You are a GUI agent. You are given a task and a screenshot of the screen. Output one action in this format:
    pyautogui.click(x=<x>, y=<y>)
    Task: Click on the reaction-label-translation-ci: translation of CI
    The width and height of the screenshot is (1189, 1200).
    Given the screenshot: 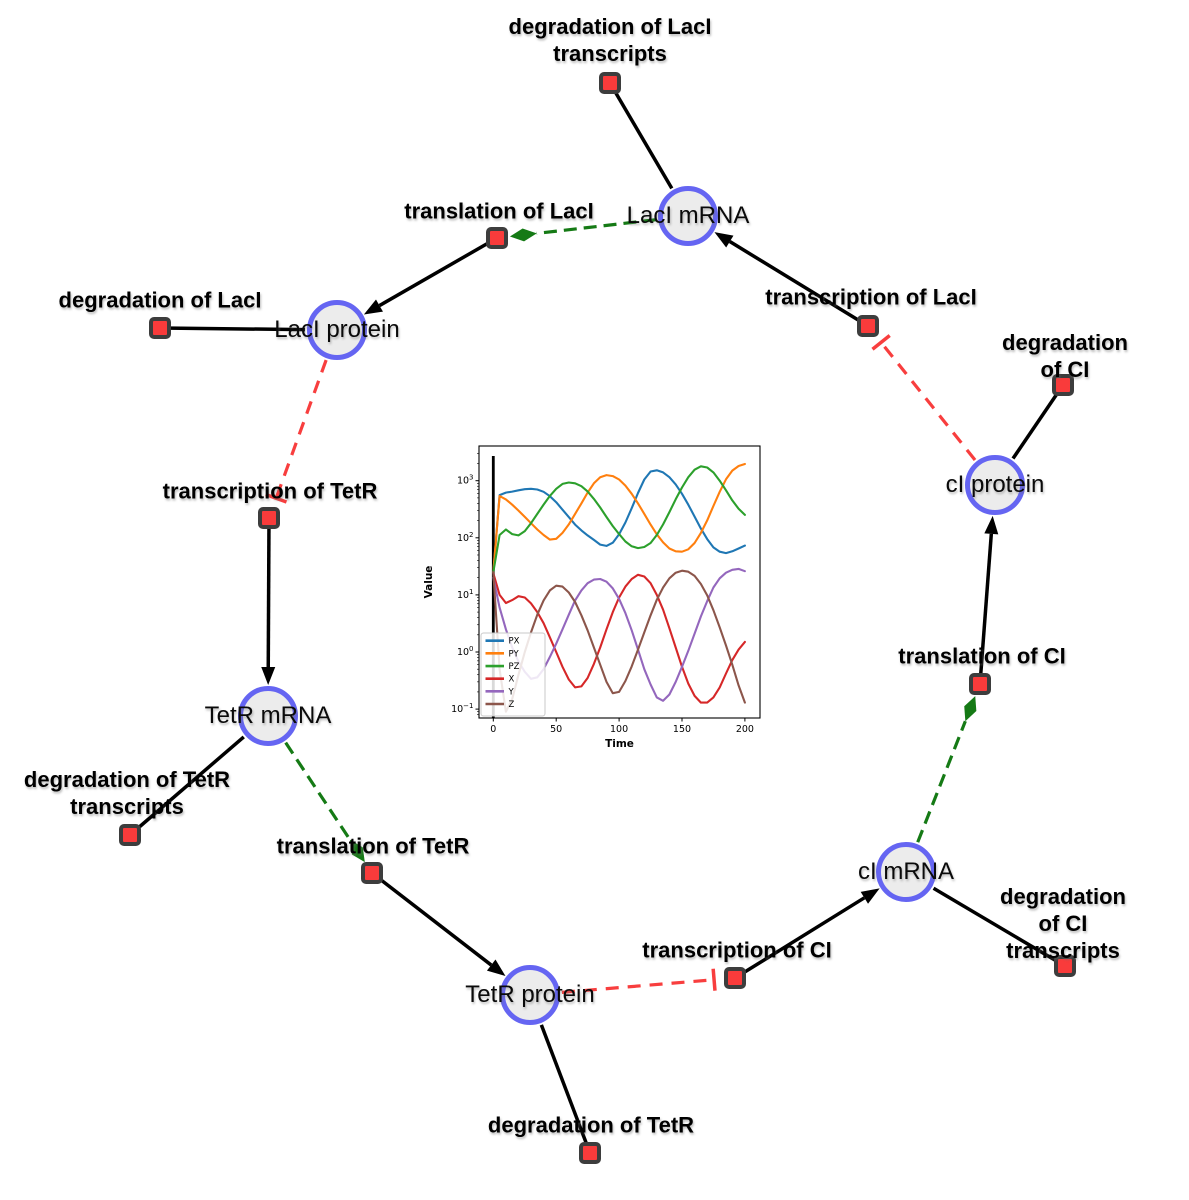 What is the action you would take?
    pyautogui.click(x=982, y=656)
    